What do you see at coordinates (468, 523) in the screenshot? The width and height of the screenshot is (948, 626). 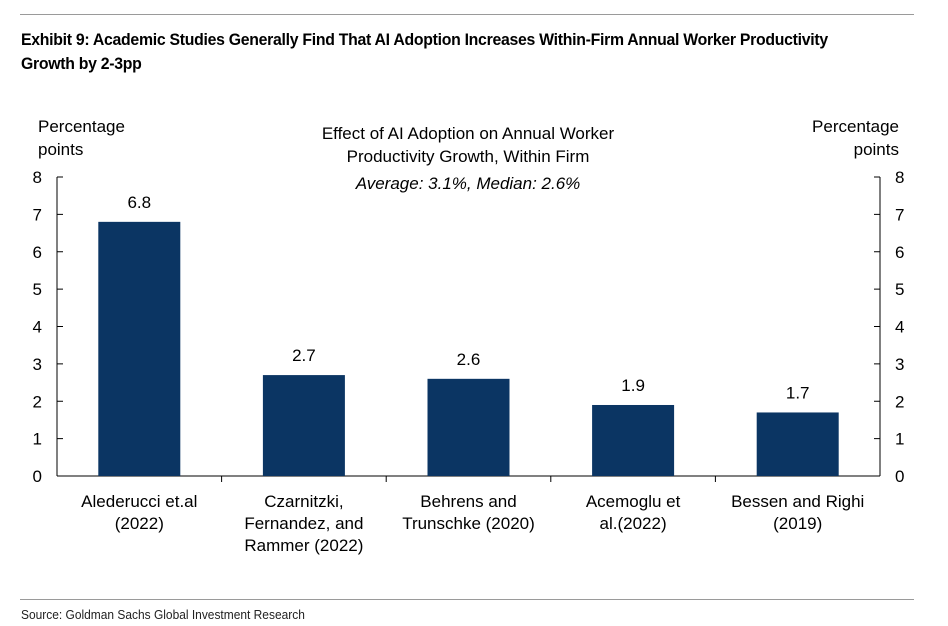 I see `x-tick-label: Trunschke (2020)` at bounding box center [468, 523].